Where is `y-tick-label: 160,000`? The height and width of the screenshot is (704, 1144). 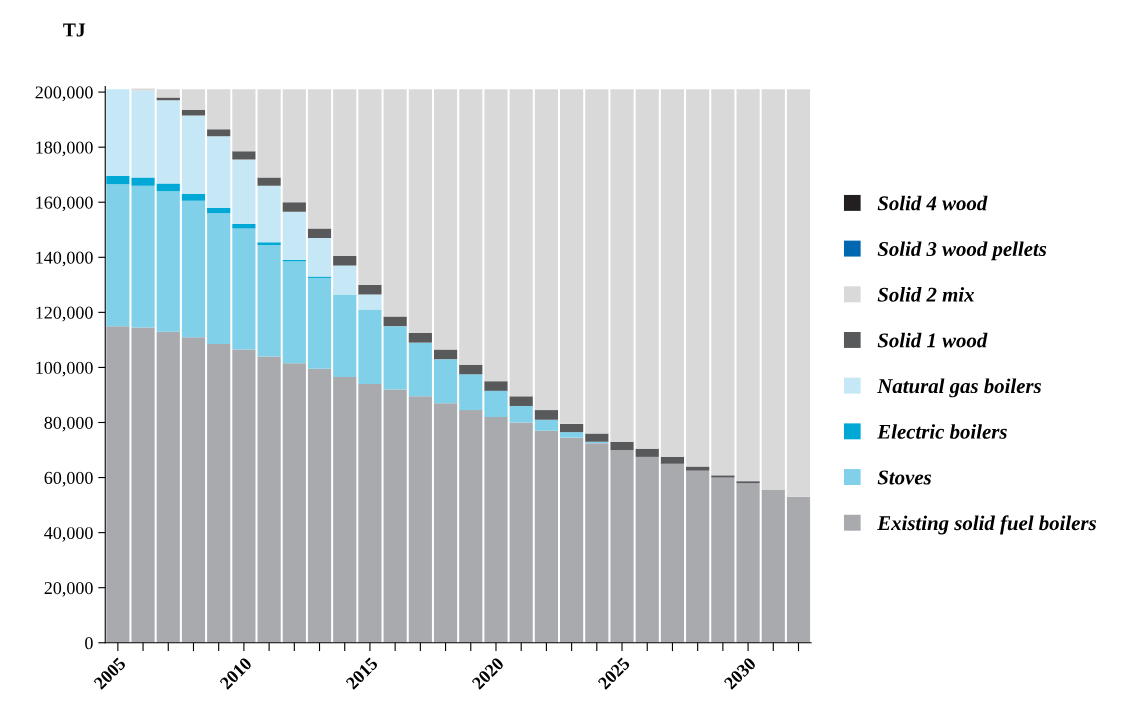
y-tick-label: 160,000 is located at coordinates (64, 204).